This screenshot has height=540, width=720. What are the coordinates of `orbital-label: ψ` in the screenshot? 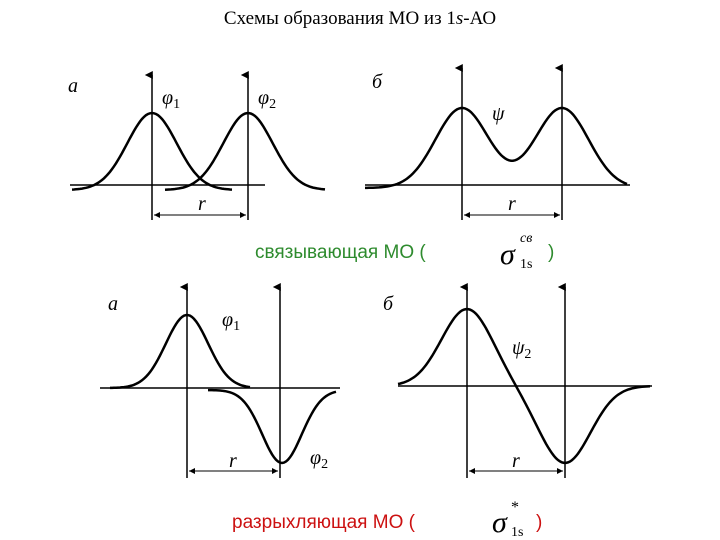 It's located at (498, 114).